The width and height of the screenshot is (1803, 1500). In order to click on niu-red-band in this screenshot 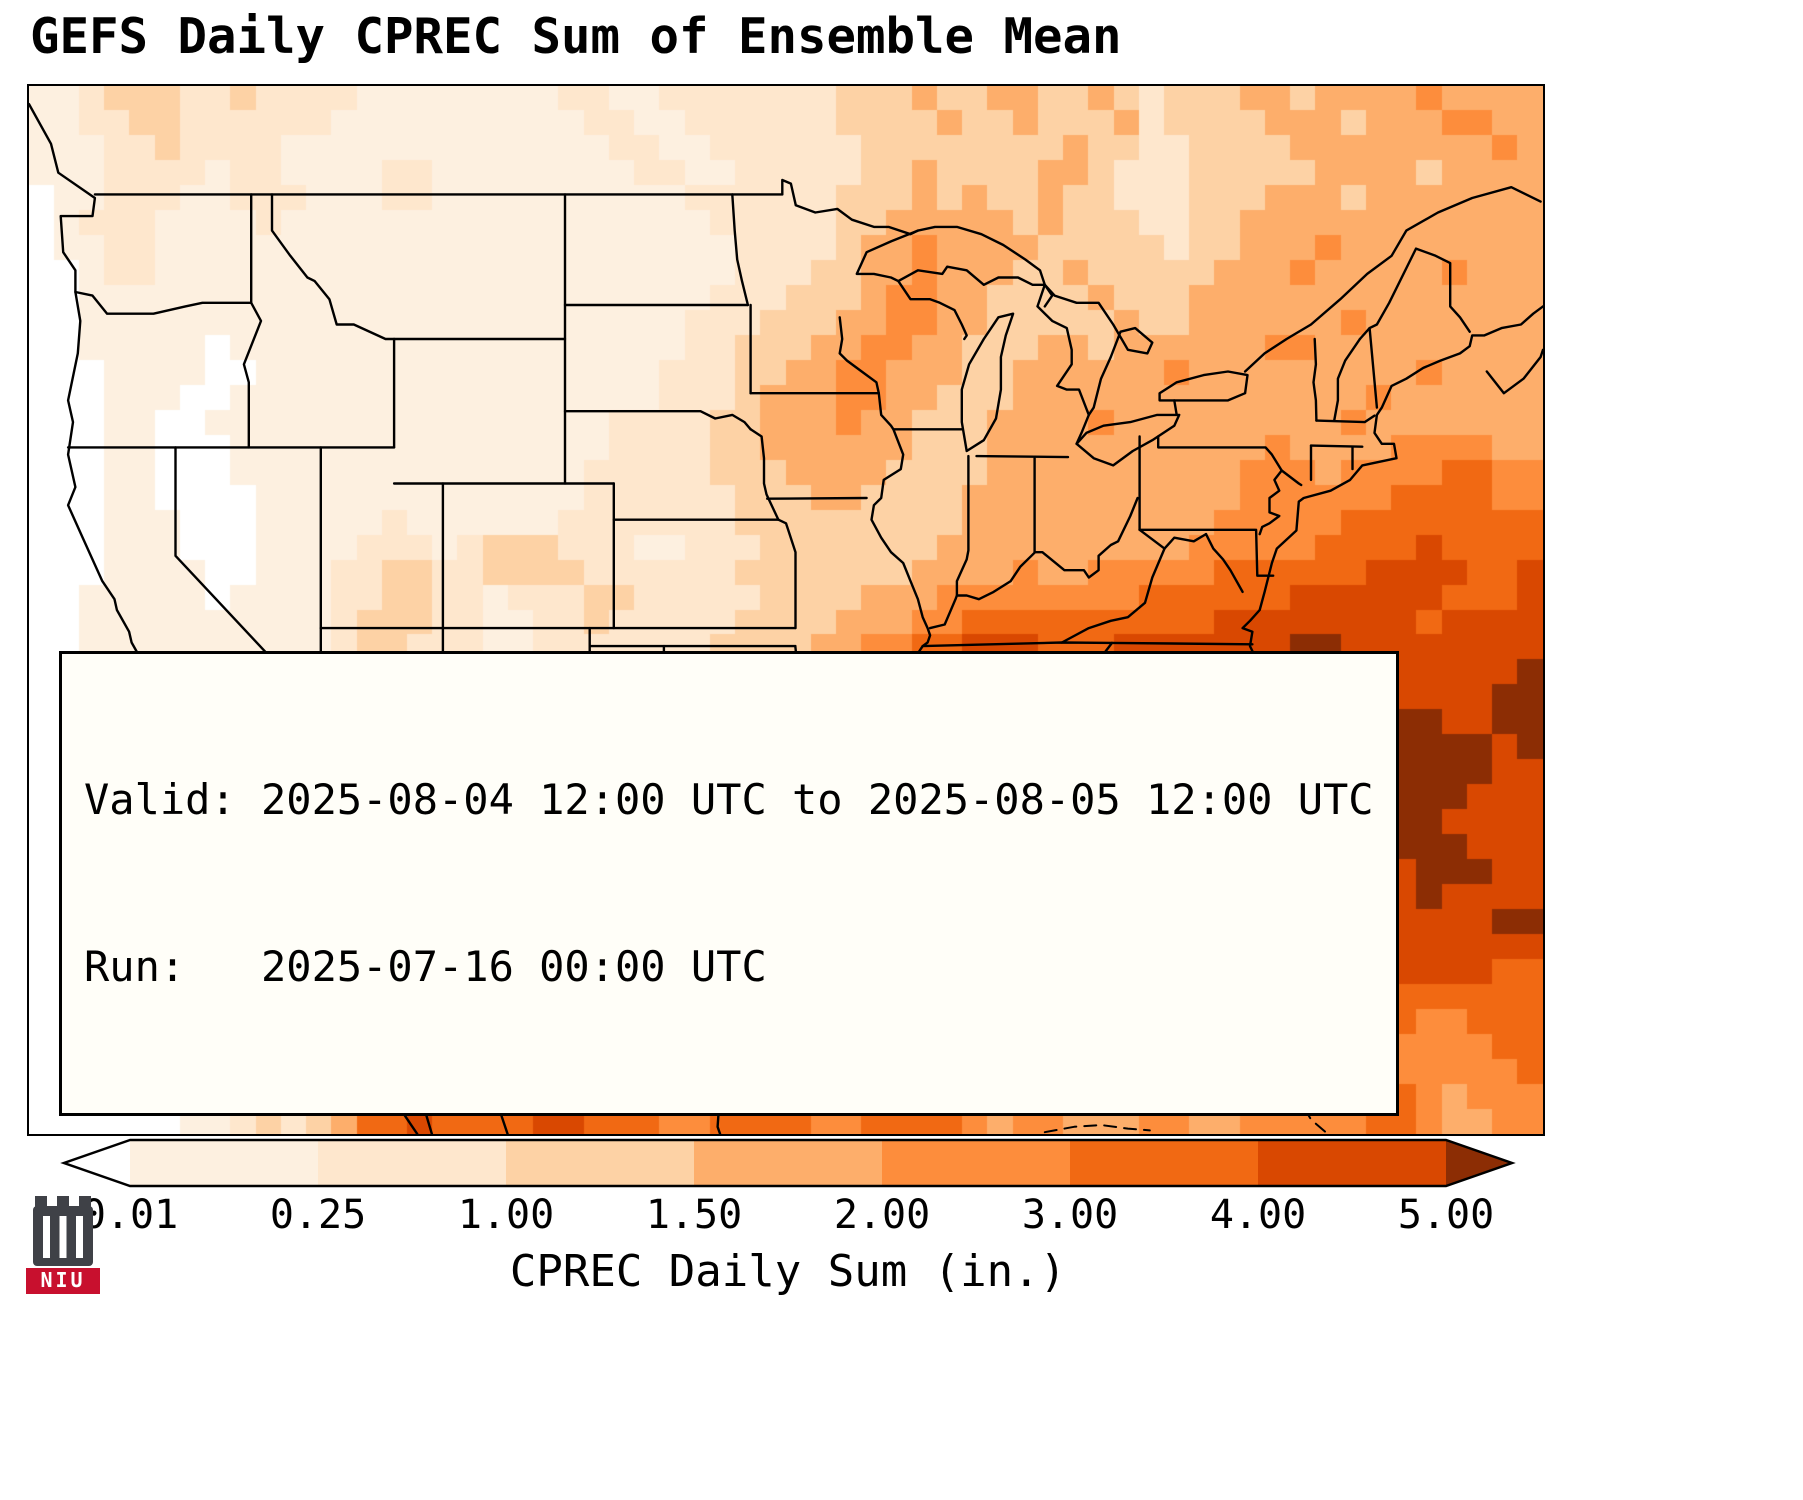, I will do `click(63, 1281)`.